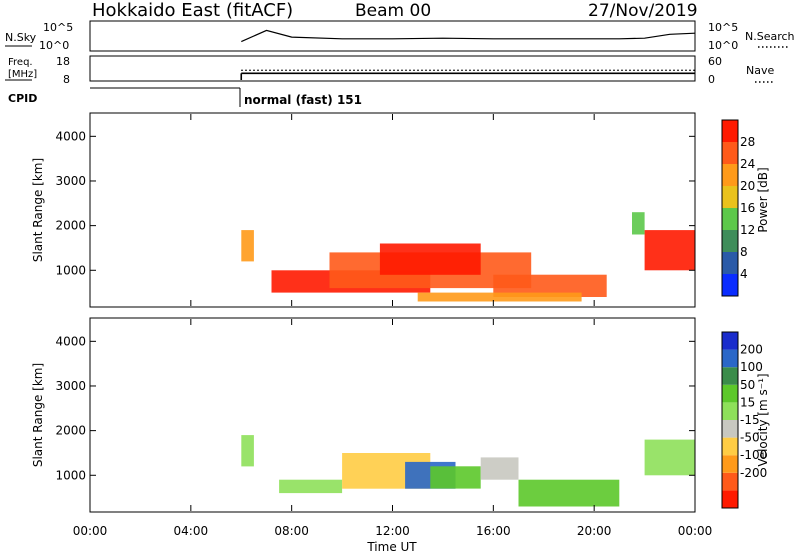 The width and height of the screenshot is (800, 554). I want to click on freq-label-line2: [MHz], so click(22, 74).